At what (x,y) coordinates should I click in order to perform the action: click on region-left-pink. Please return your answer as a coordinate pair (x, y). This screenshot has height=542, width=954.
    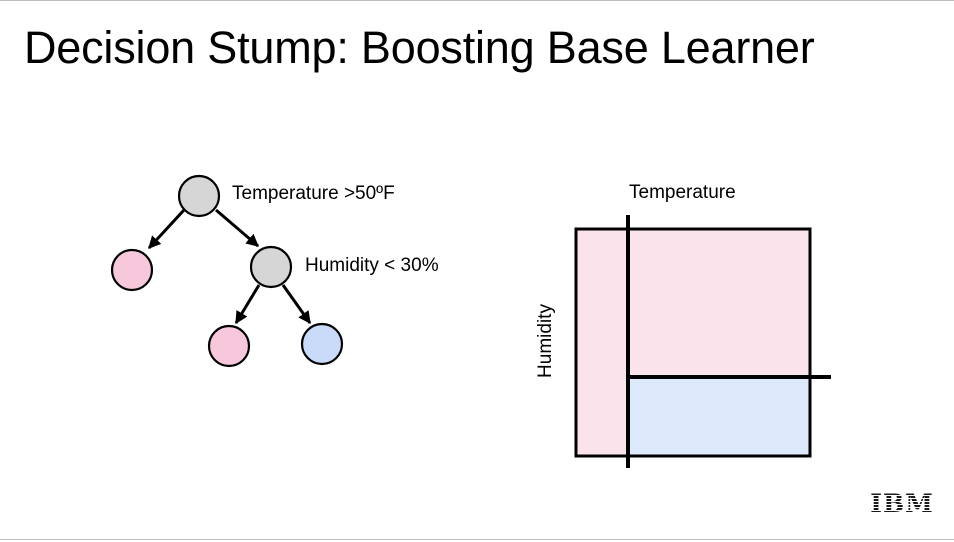
    Looking at the image, I should click on (602, 342).